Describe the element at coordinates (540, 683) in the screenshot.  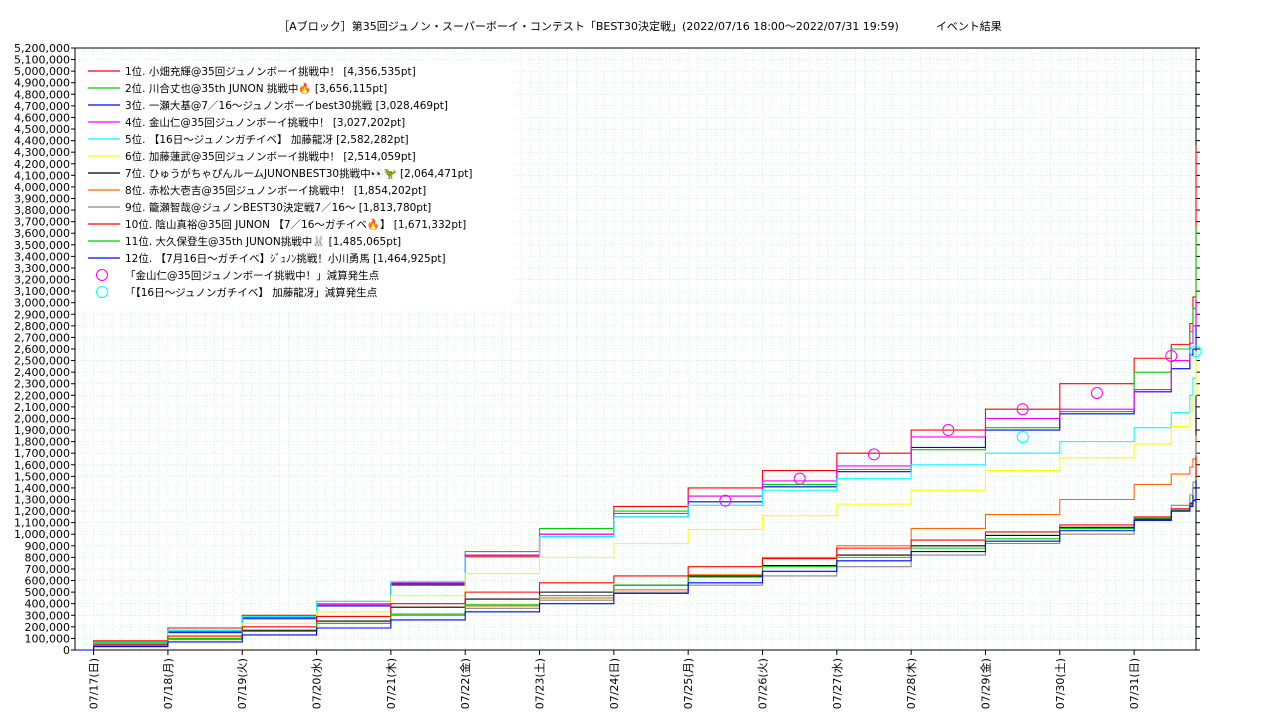
I see `x-tick-label: 07/23(土)` at that location.